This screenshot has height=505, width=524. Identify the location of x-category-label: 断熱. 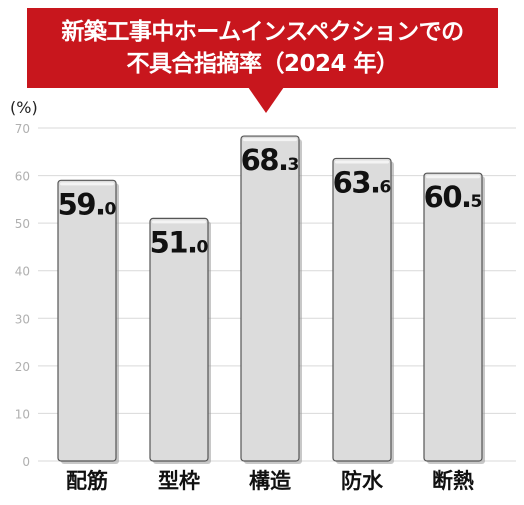
(453, 481).